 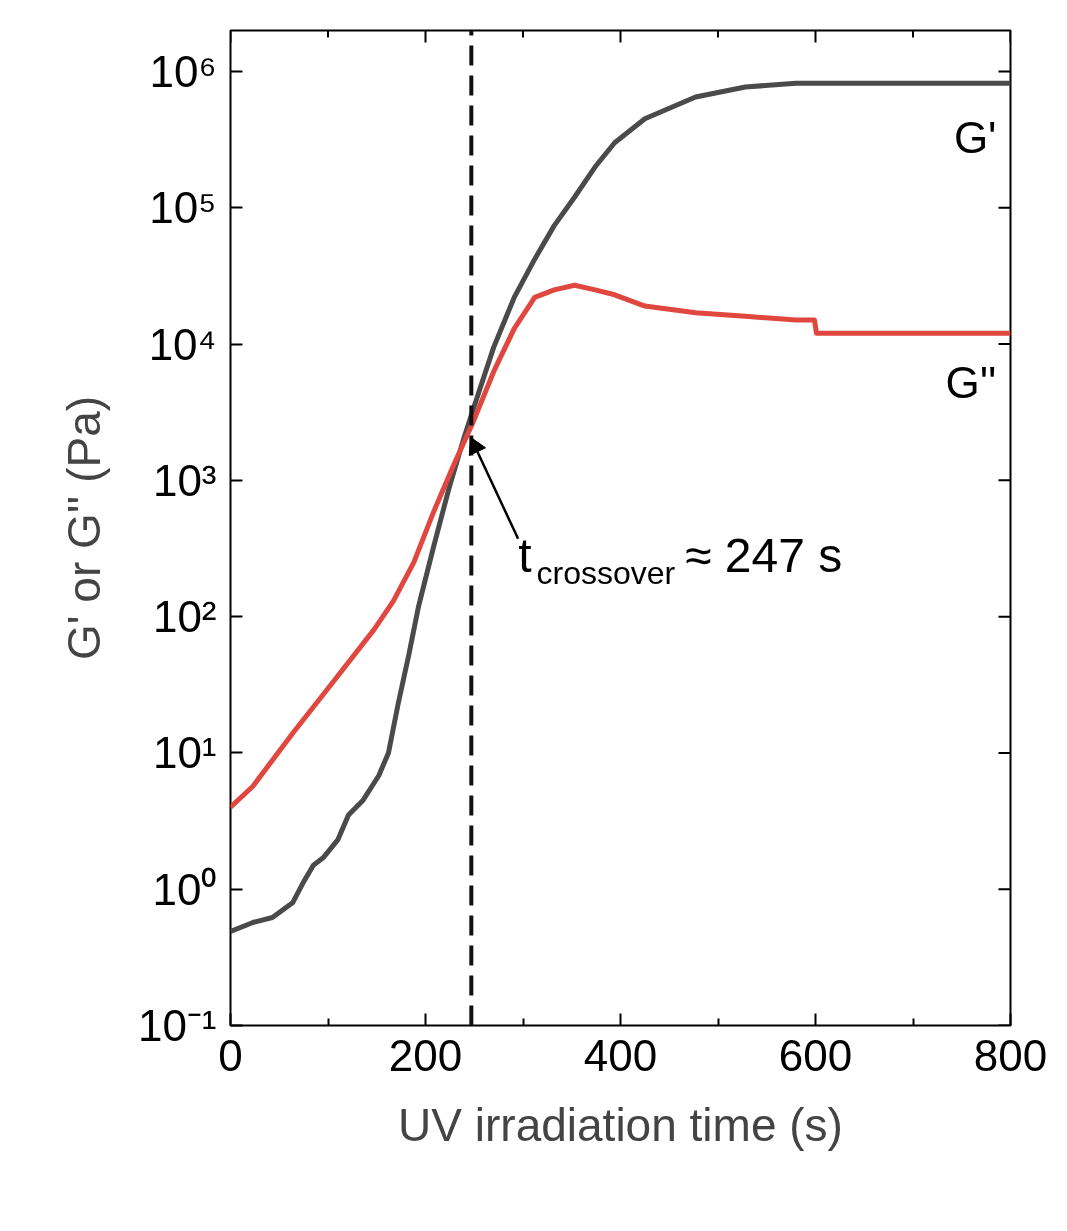 What do you see at coordinates (975, 138) in the screenshot?
I see `series-label: G'` at bounding box center [975, 138].